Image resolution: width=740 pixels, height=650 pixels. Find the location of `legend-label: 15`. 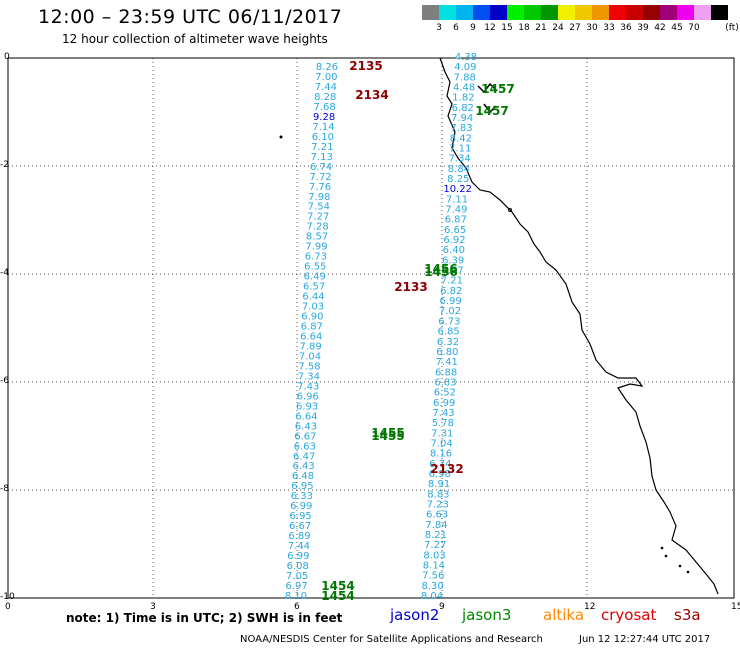

legend-label: 15 is located at coordinates (507, 28).